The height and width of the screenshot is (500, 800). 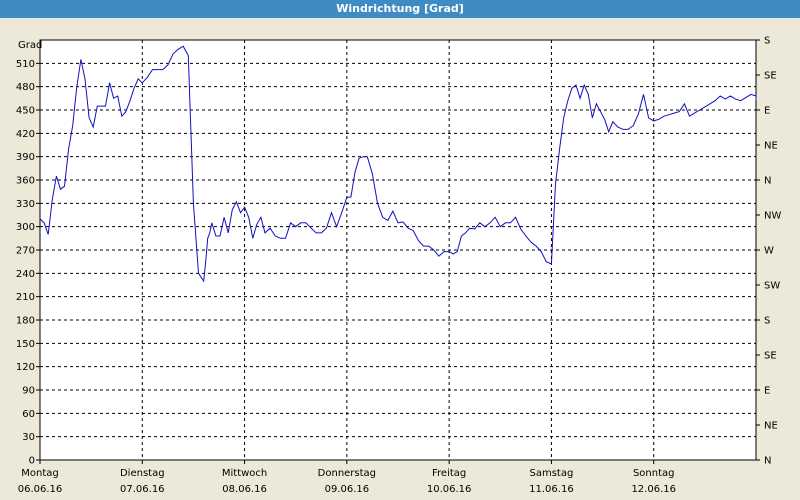 I want to click on y-tick-label: 0, so click(x=32, y=461).